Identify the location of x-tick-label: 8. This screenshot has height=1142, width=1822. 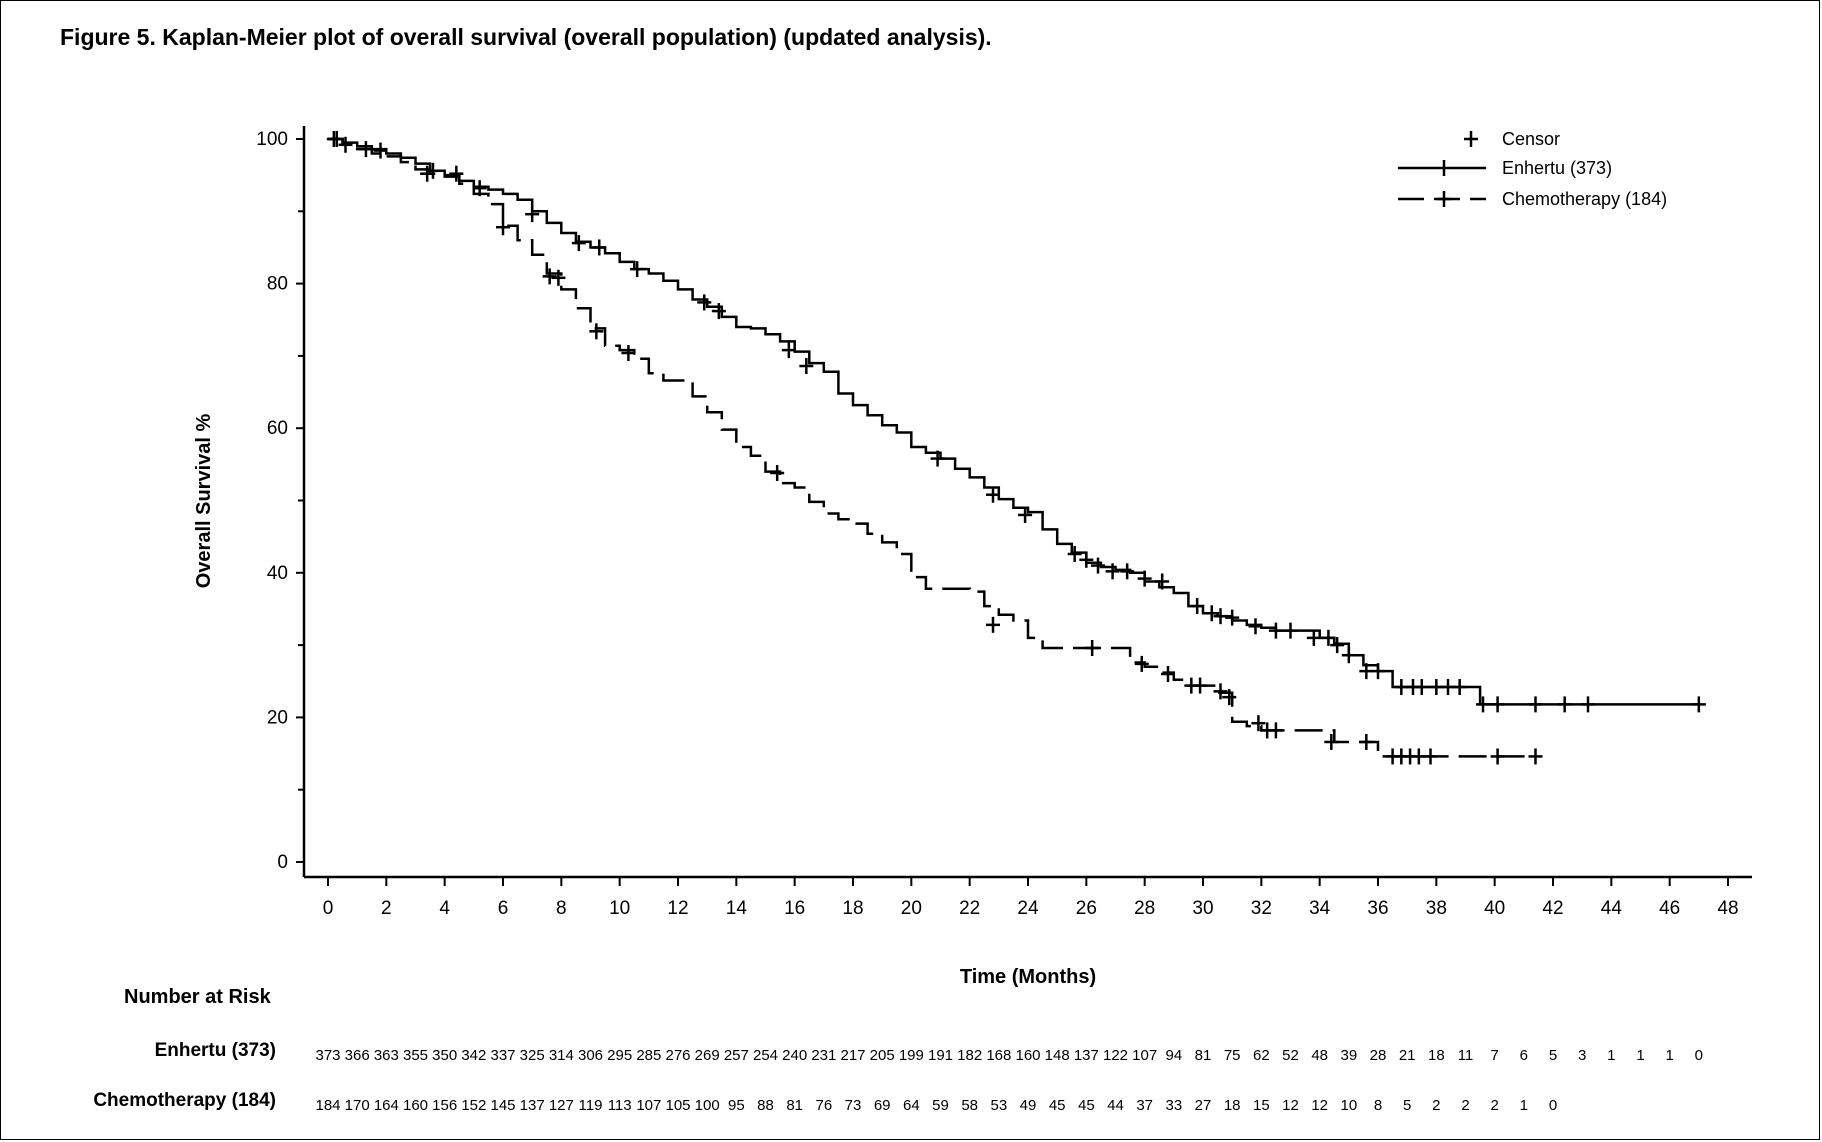
(561, 908).